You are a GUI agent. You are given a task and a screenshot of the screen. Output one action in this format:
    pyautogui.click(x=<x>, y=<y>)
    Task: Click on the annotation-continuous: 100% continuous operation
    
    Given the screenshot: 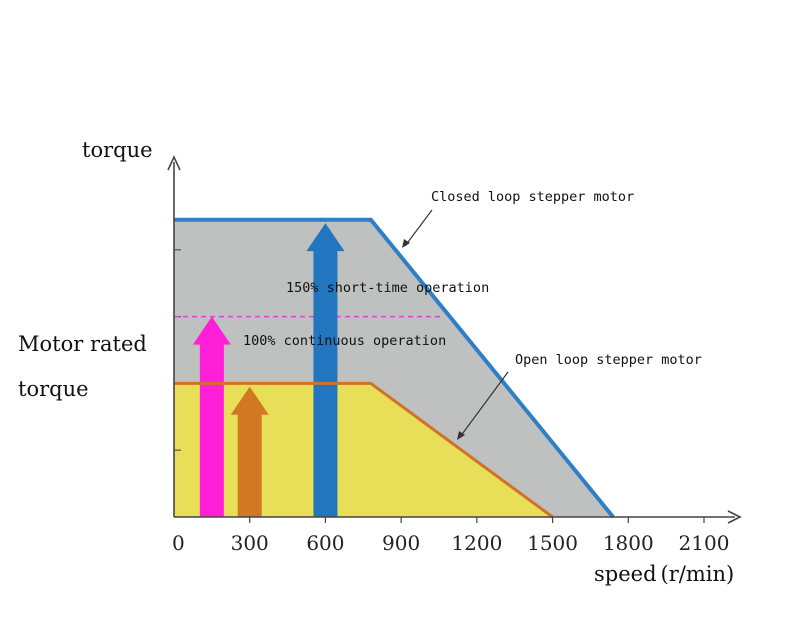 What is the action you would take?
    pyautogui.click(x=344, y=341)
    